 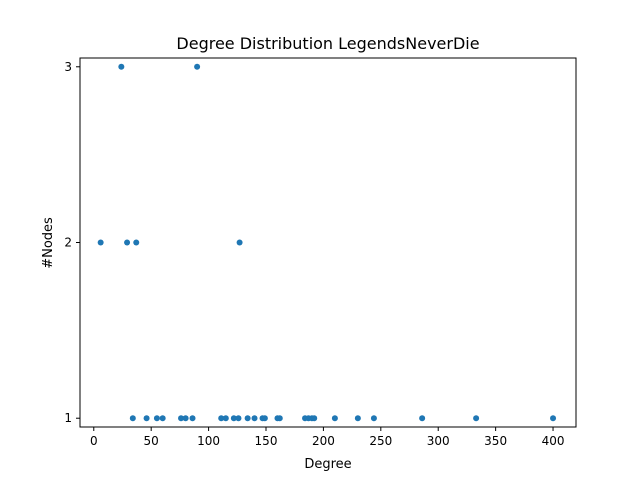 What do you see at coordinates (151, 441) in the screenshot?
I see `x-tick-label: 50` at bounding box center [151, 441].